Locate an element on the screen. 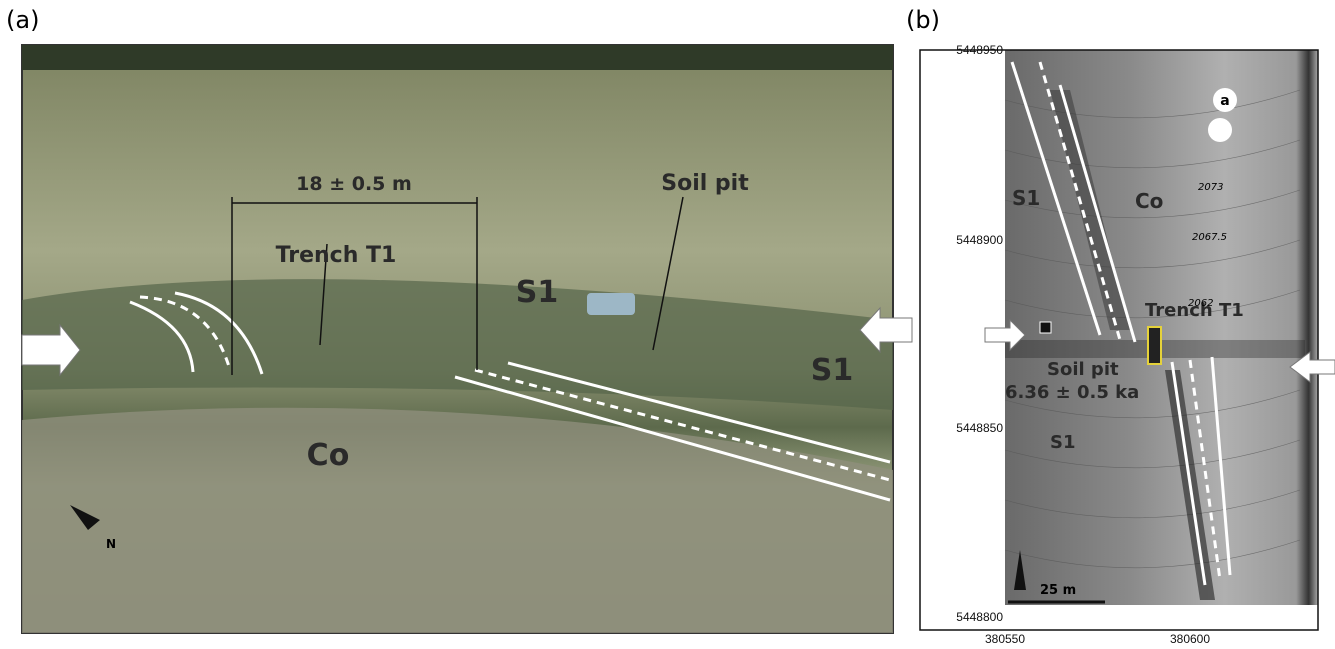  x-ticks: 380550 380600 is located at coordinates (1097, 639).